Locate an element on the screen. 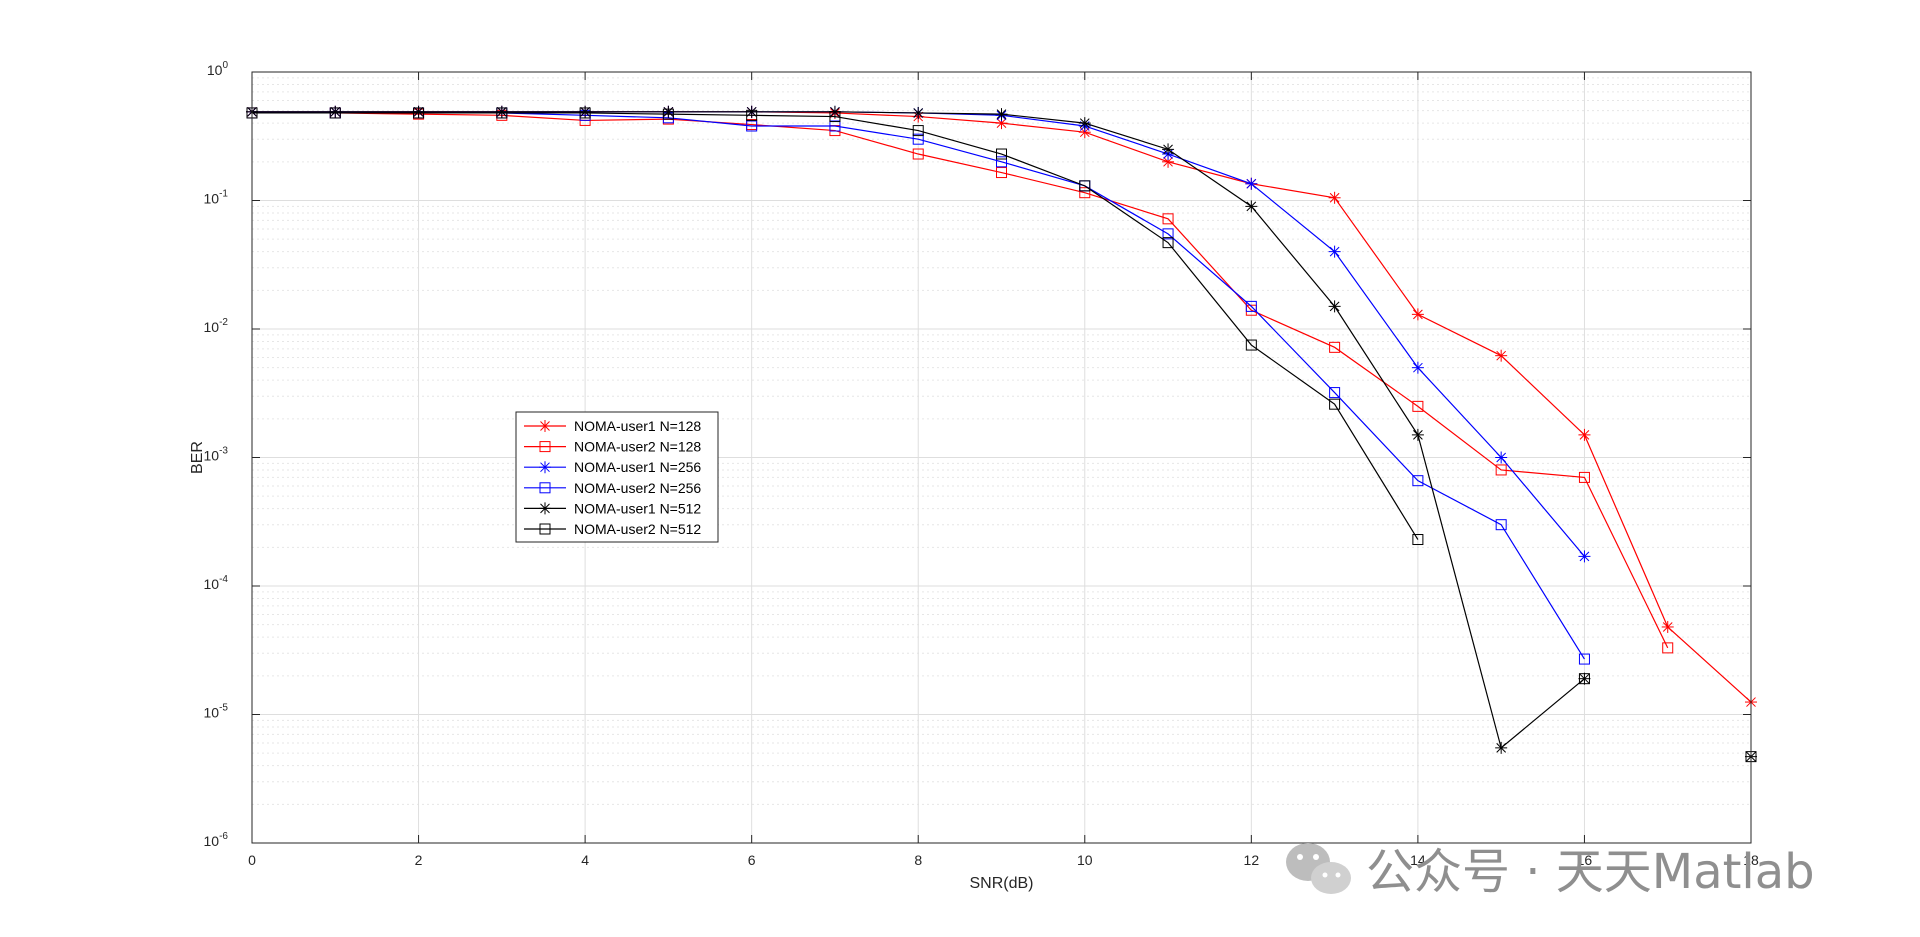 The width and height of the screenshot is (1920, 937). y-axis-label: BER is located at coordinates (197, 457).